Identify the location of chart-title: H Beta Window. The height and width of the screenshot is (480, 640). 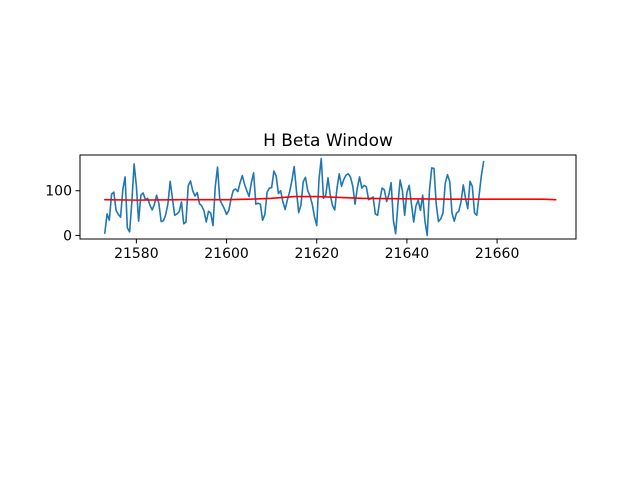
(328, 141).